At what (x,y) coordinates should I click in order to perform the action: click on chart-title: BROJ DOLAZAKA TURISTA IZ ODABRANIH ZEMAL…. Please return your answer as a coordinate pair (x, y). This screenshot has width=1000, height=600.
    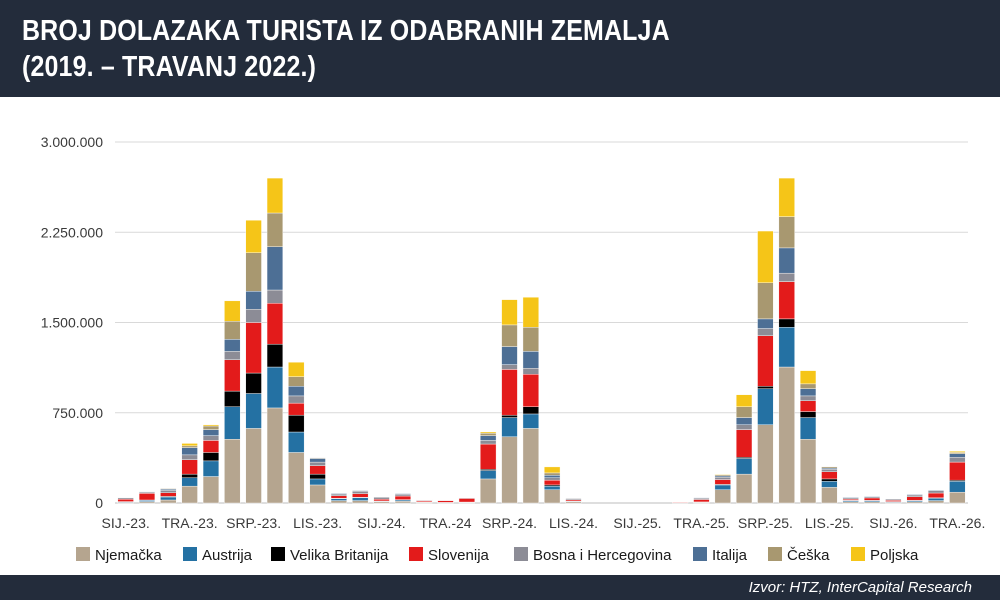
    Looking at the image, I should click on (346, 49).